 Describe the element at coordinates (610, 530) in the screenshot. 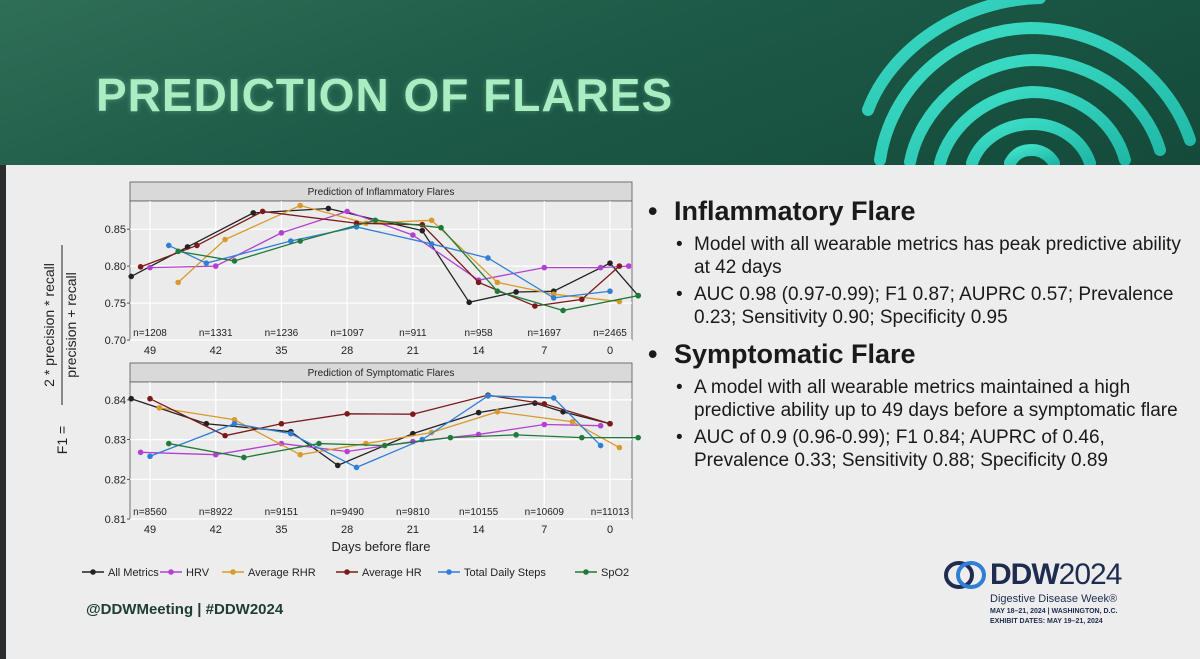

I see `x-tick-label: 0` at that location.